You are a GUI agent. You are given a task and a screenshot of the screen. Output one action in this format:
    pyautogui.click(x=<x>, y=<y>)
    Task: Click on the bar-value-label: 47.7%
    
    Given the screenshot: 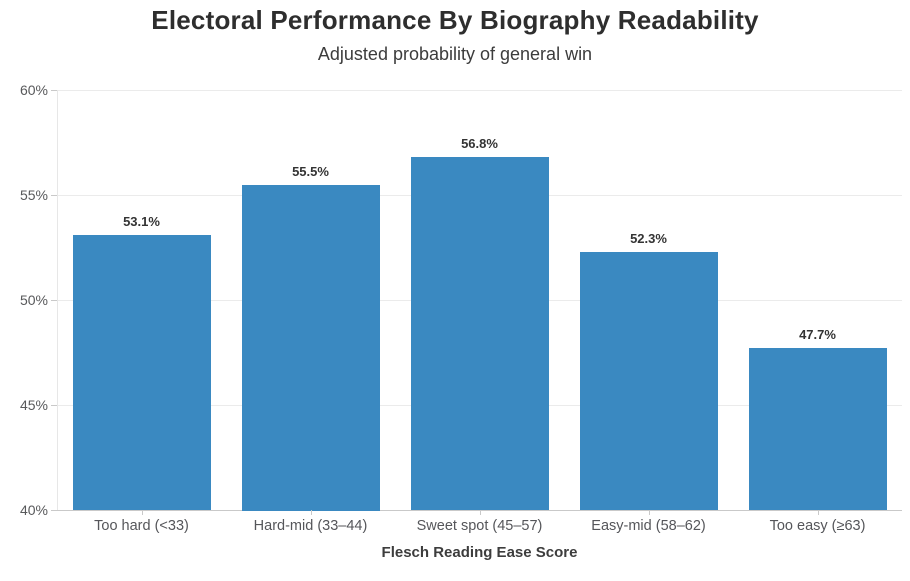 What is the action you would take?
    pyautogui.click(x=817, y=334)
    